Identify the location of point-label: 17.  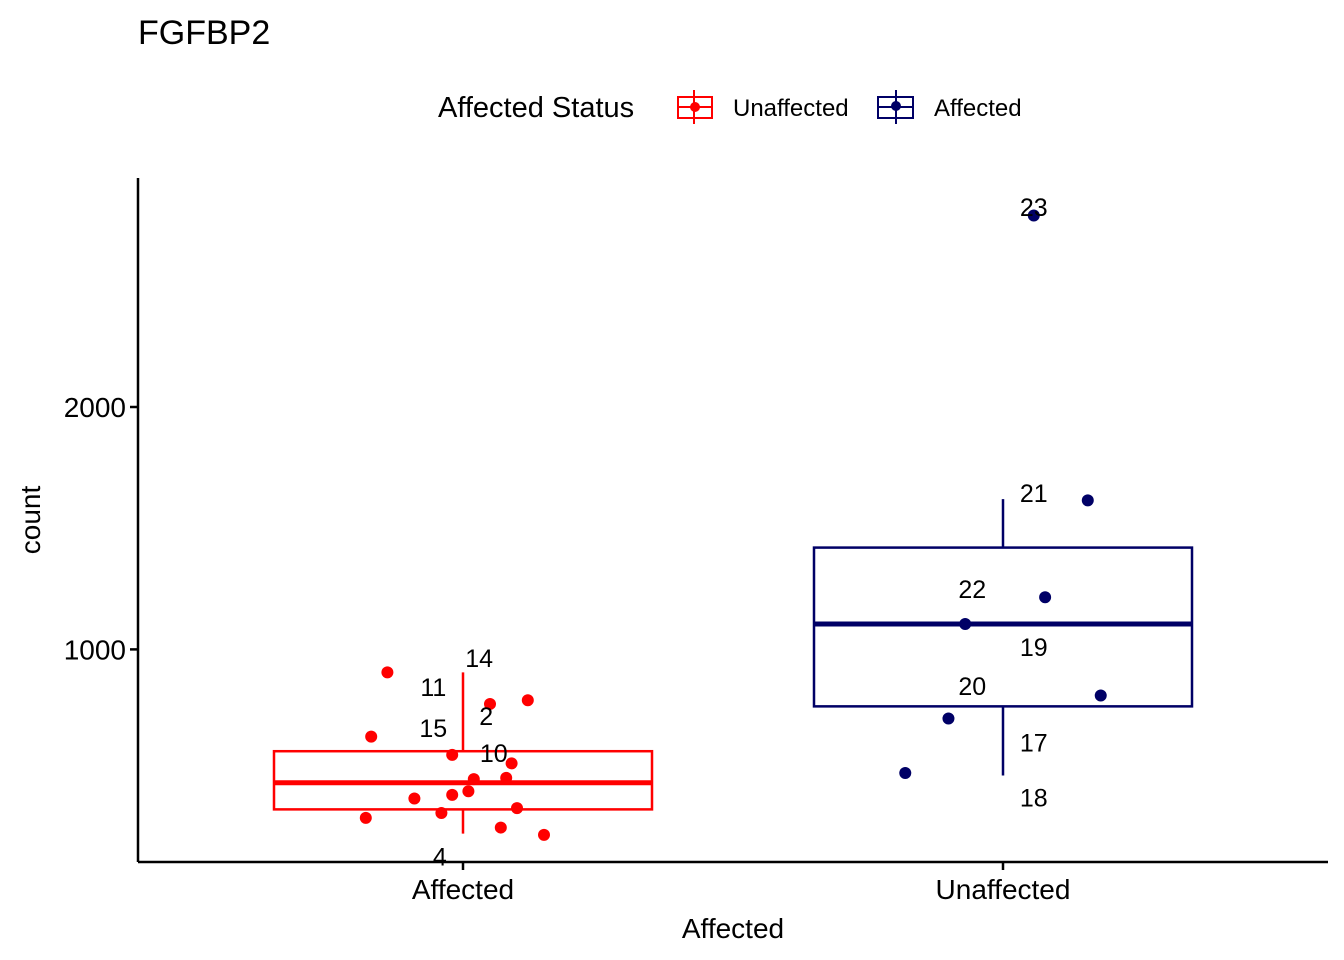
(1034, 744).